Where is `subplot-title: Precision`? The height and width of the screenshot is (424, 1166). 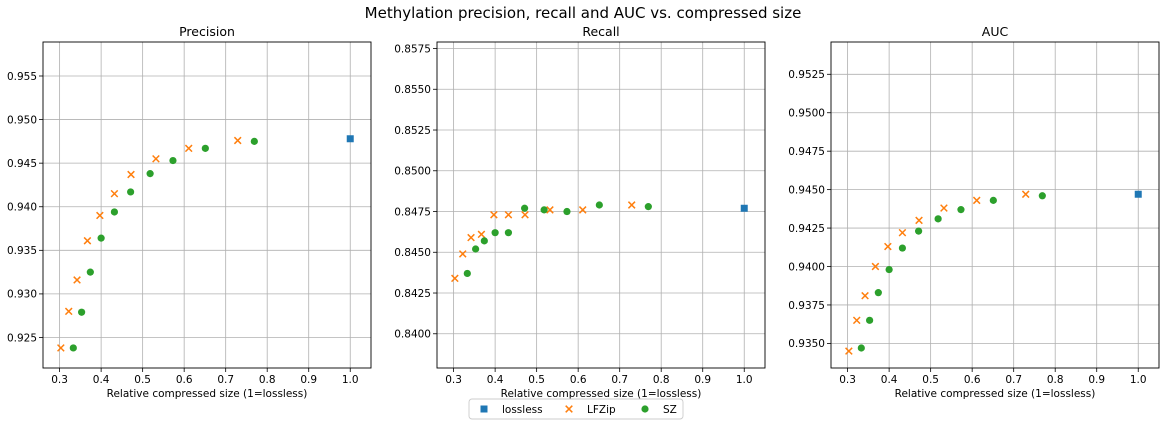
subplot-title: Precision is located at coordinates (207, 31).